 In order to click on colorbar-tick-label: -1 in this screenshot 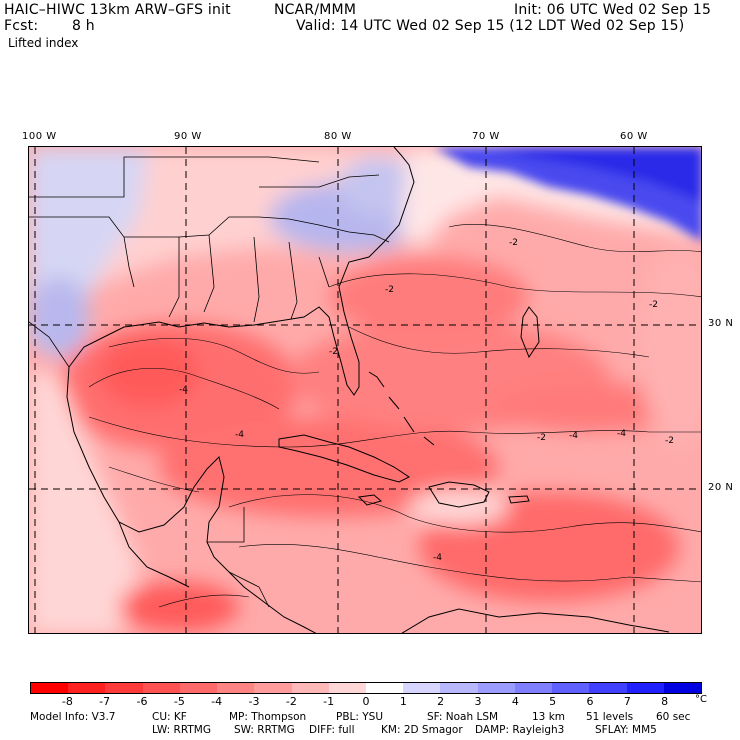, I will do `click(329, 701)`.